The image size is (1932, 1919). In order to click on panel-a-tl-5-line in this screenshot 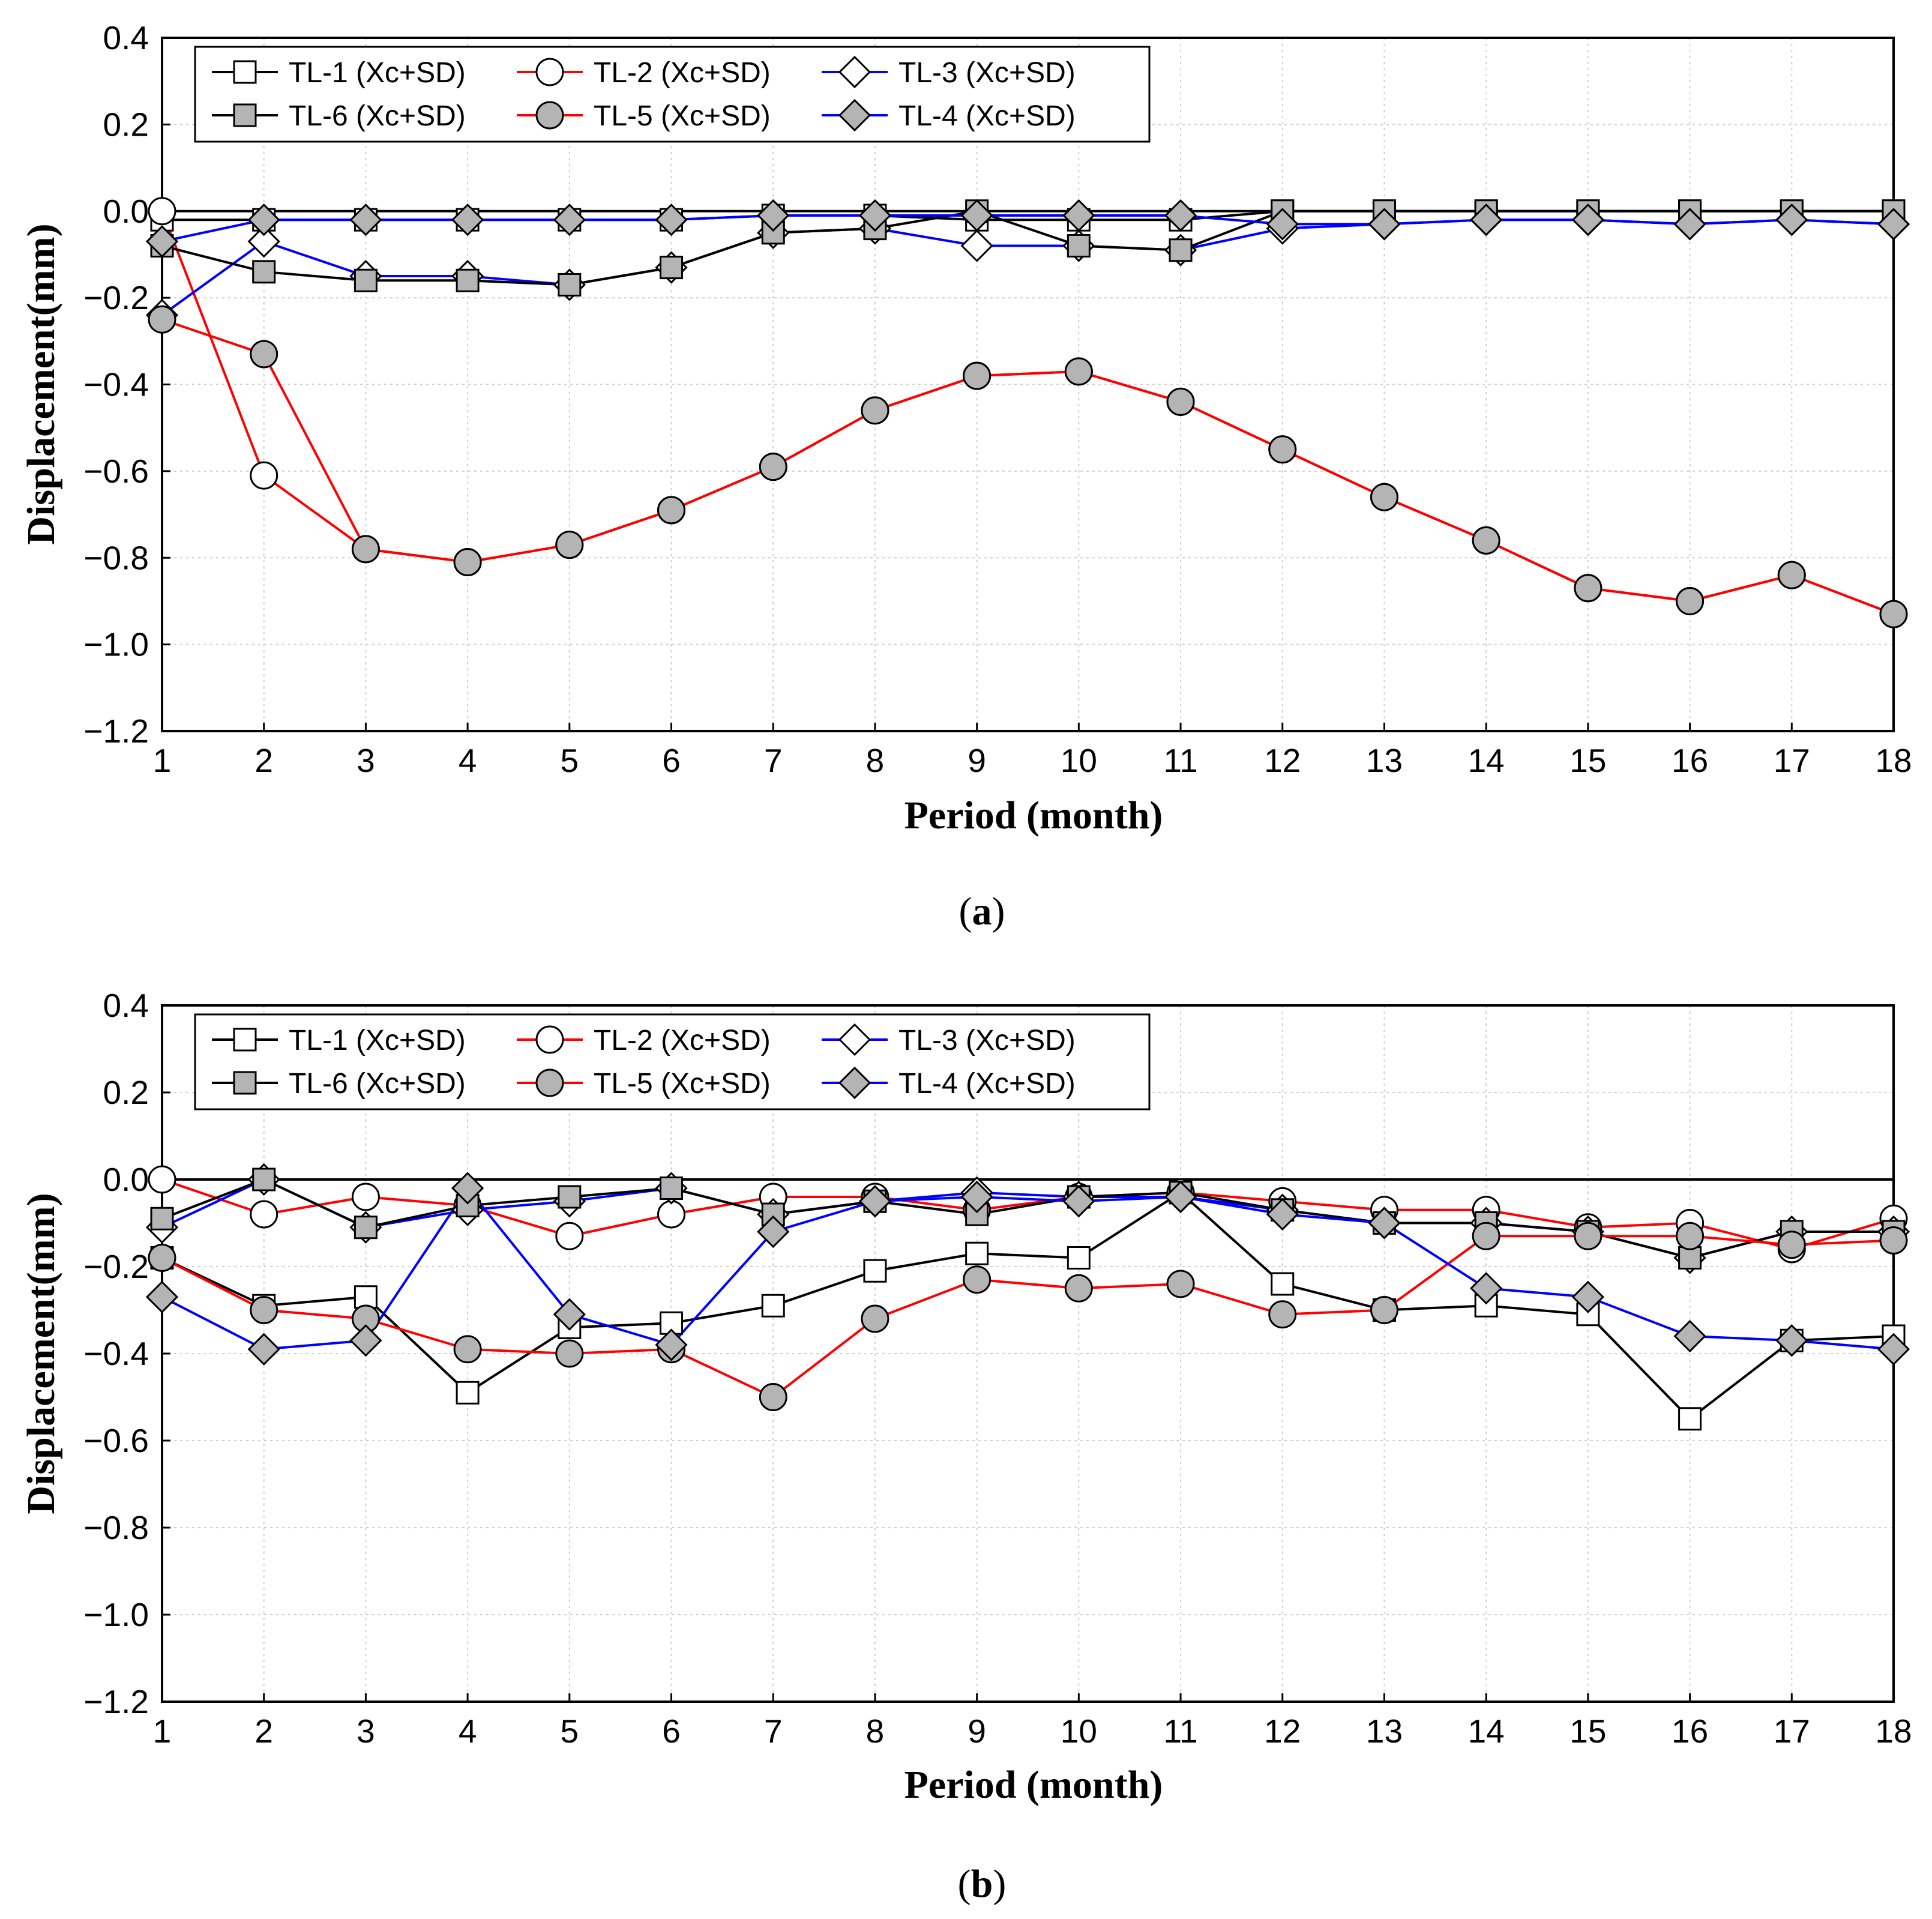, I will do `click(1027, 466)`.